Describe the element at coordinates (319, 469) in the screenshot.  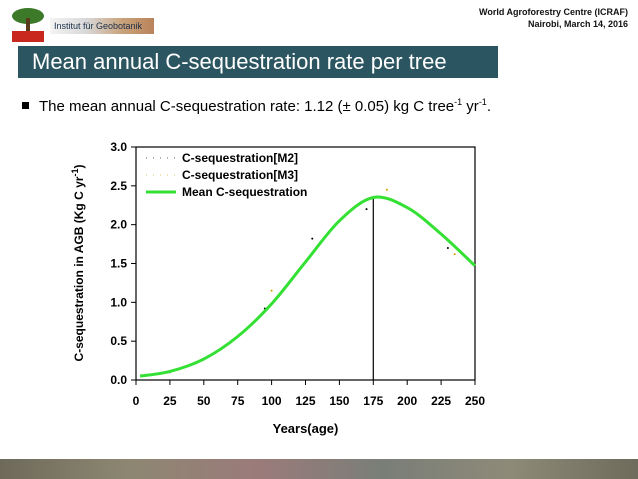
I see `decorative-footer-strip` at that location.